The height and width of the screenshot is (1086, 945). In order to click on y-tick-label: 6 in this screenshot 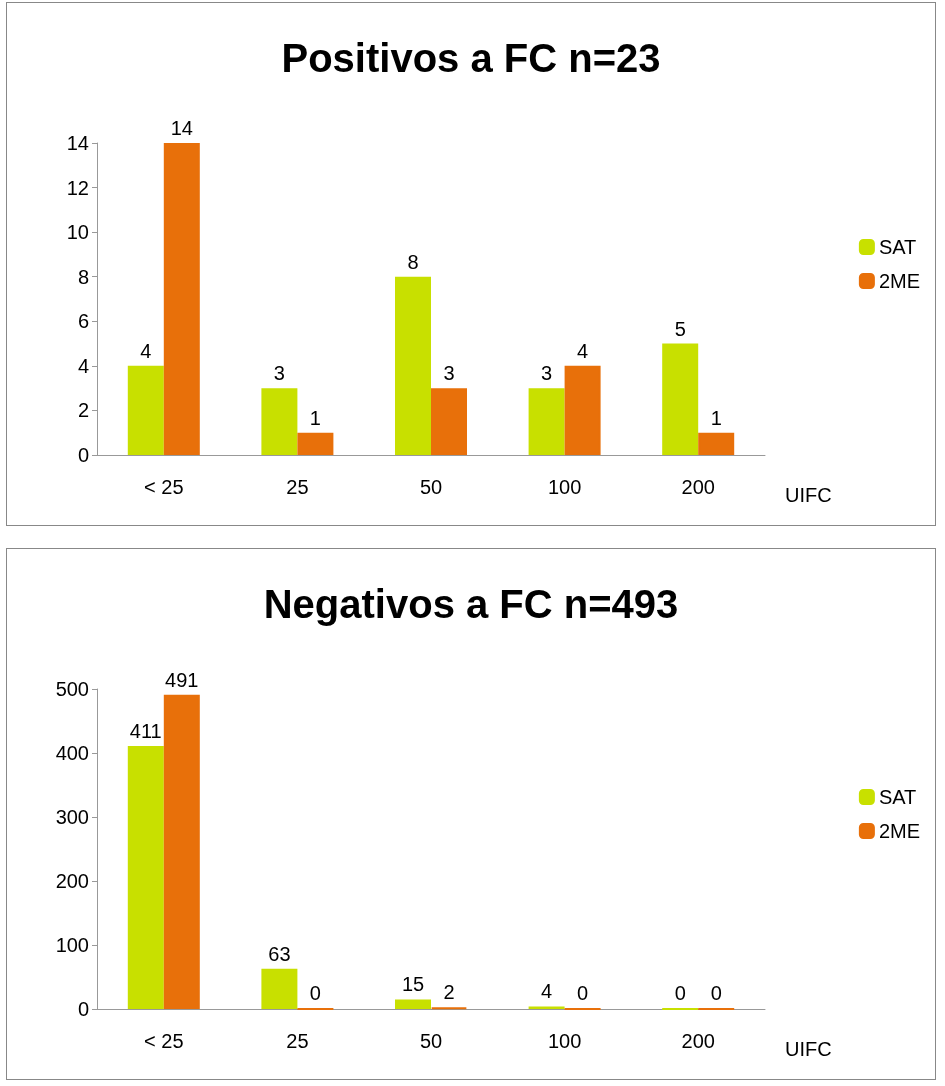, I will do `click(83, 321)`.